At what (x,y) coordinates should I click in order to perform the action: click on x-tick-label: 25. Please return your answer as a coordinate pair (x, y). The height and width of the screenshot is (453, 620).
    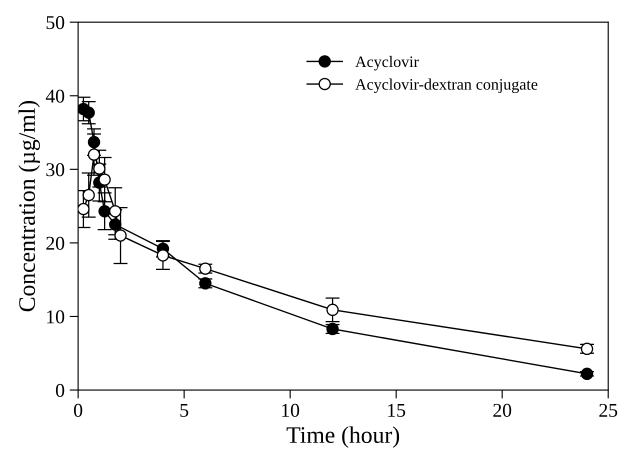
    Looking at the image, I should click on (608, 410).